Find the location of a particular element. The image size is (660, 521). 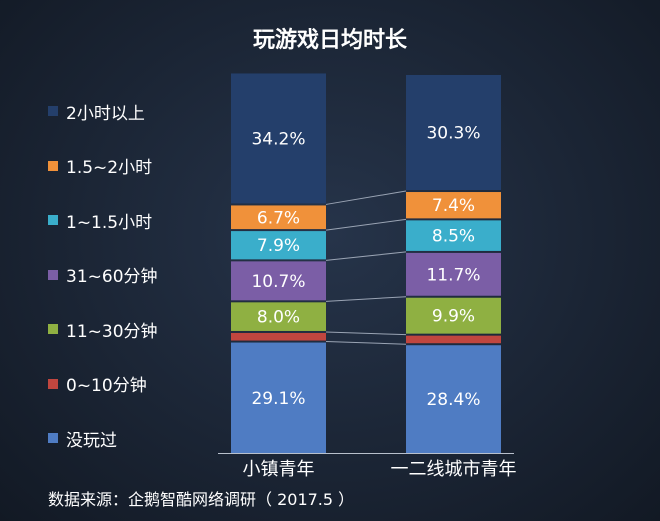

legend-label: 没玩过 is located at coordinates (91, 440).